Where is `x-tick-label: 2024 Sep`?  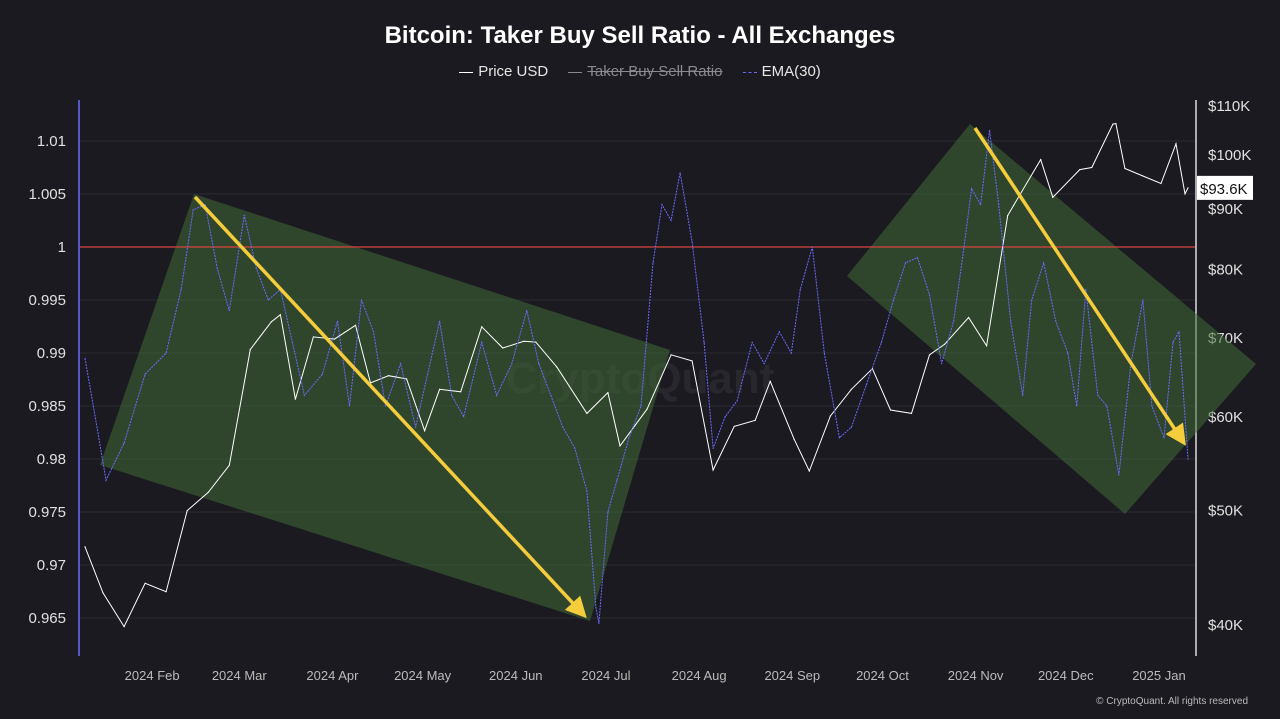
x-tick-label: 2024 Sep is located at coordinates (792, 675).